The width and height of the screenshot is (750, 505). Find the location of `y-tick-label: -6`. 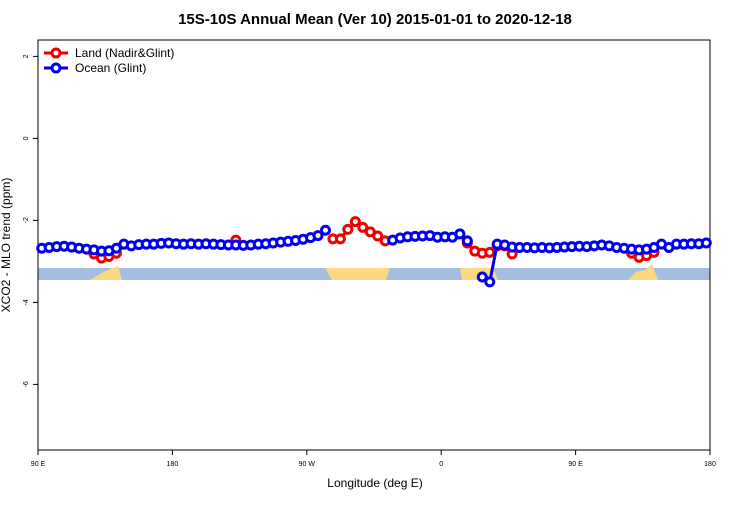

y-tick-label: -6 is located at coordinates (26, 384).